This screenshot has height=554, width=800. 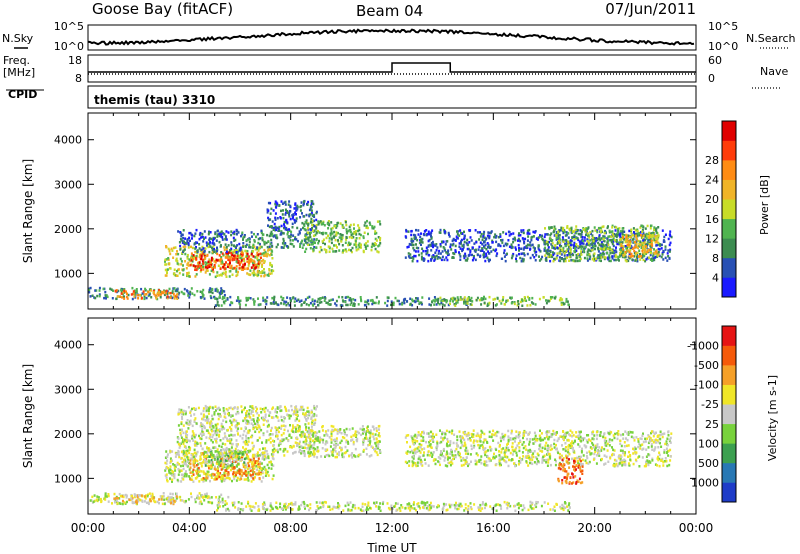 What do you see at coordinates (68, 140) in the screenshot?
I see `power-ytick-label: 4000` at bounding box center [68, 140].